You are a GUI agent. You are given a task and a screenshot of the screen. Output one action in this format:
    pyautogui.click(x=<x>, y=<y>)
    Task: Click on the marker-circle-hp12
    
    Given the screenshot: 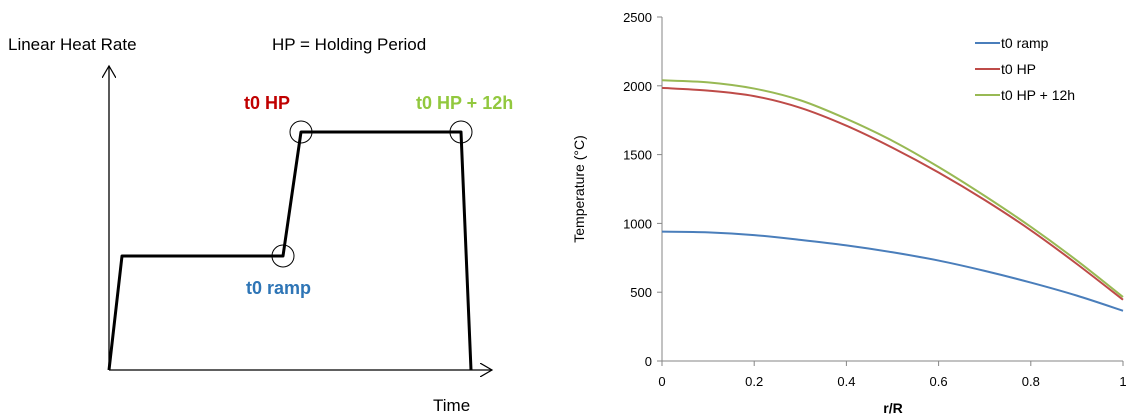 What is the action you would take?
    pyautogui.click(x=461, y=132)
    